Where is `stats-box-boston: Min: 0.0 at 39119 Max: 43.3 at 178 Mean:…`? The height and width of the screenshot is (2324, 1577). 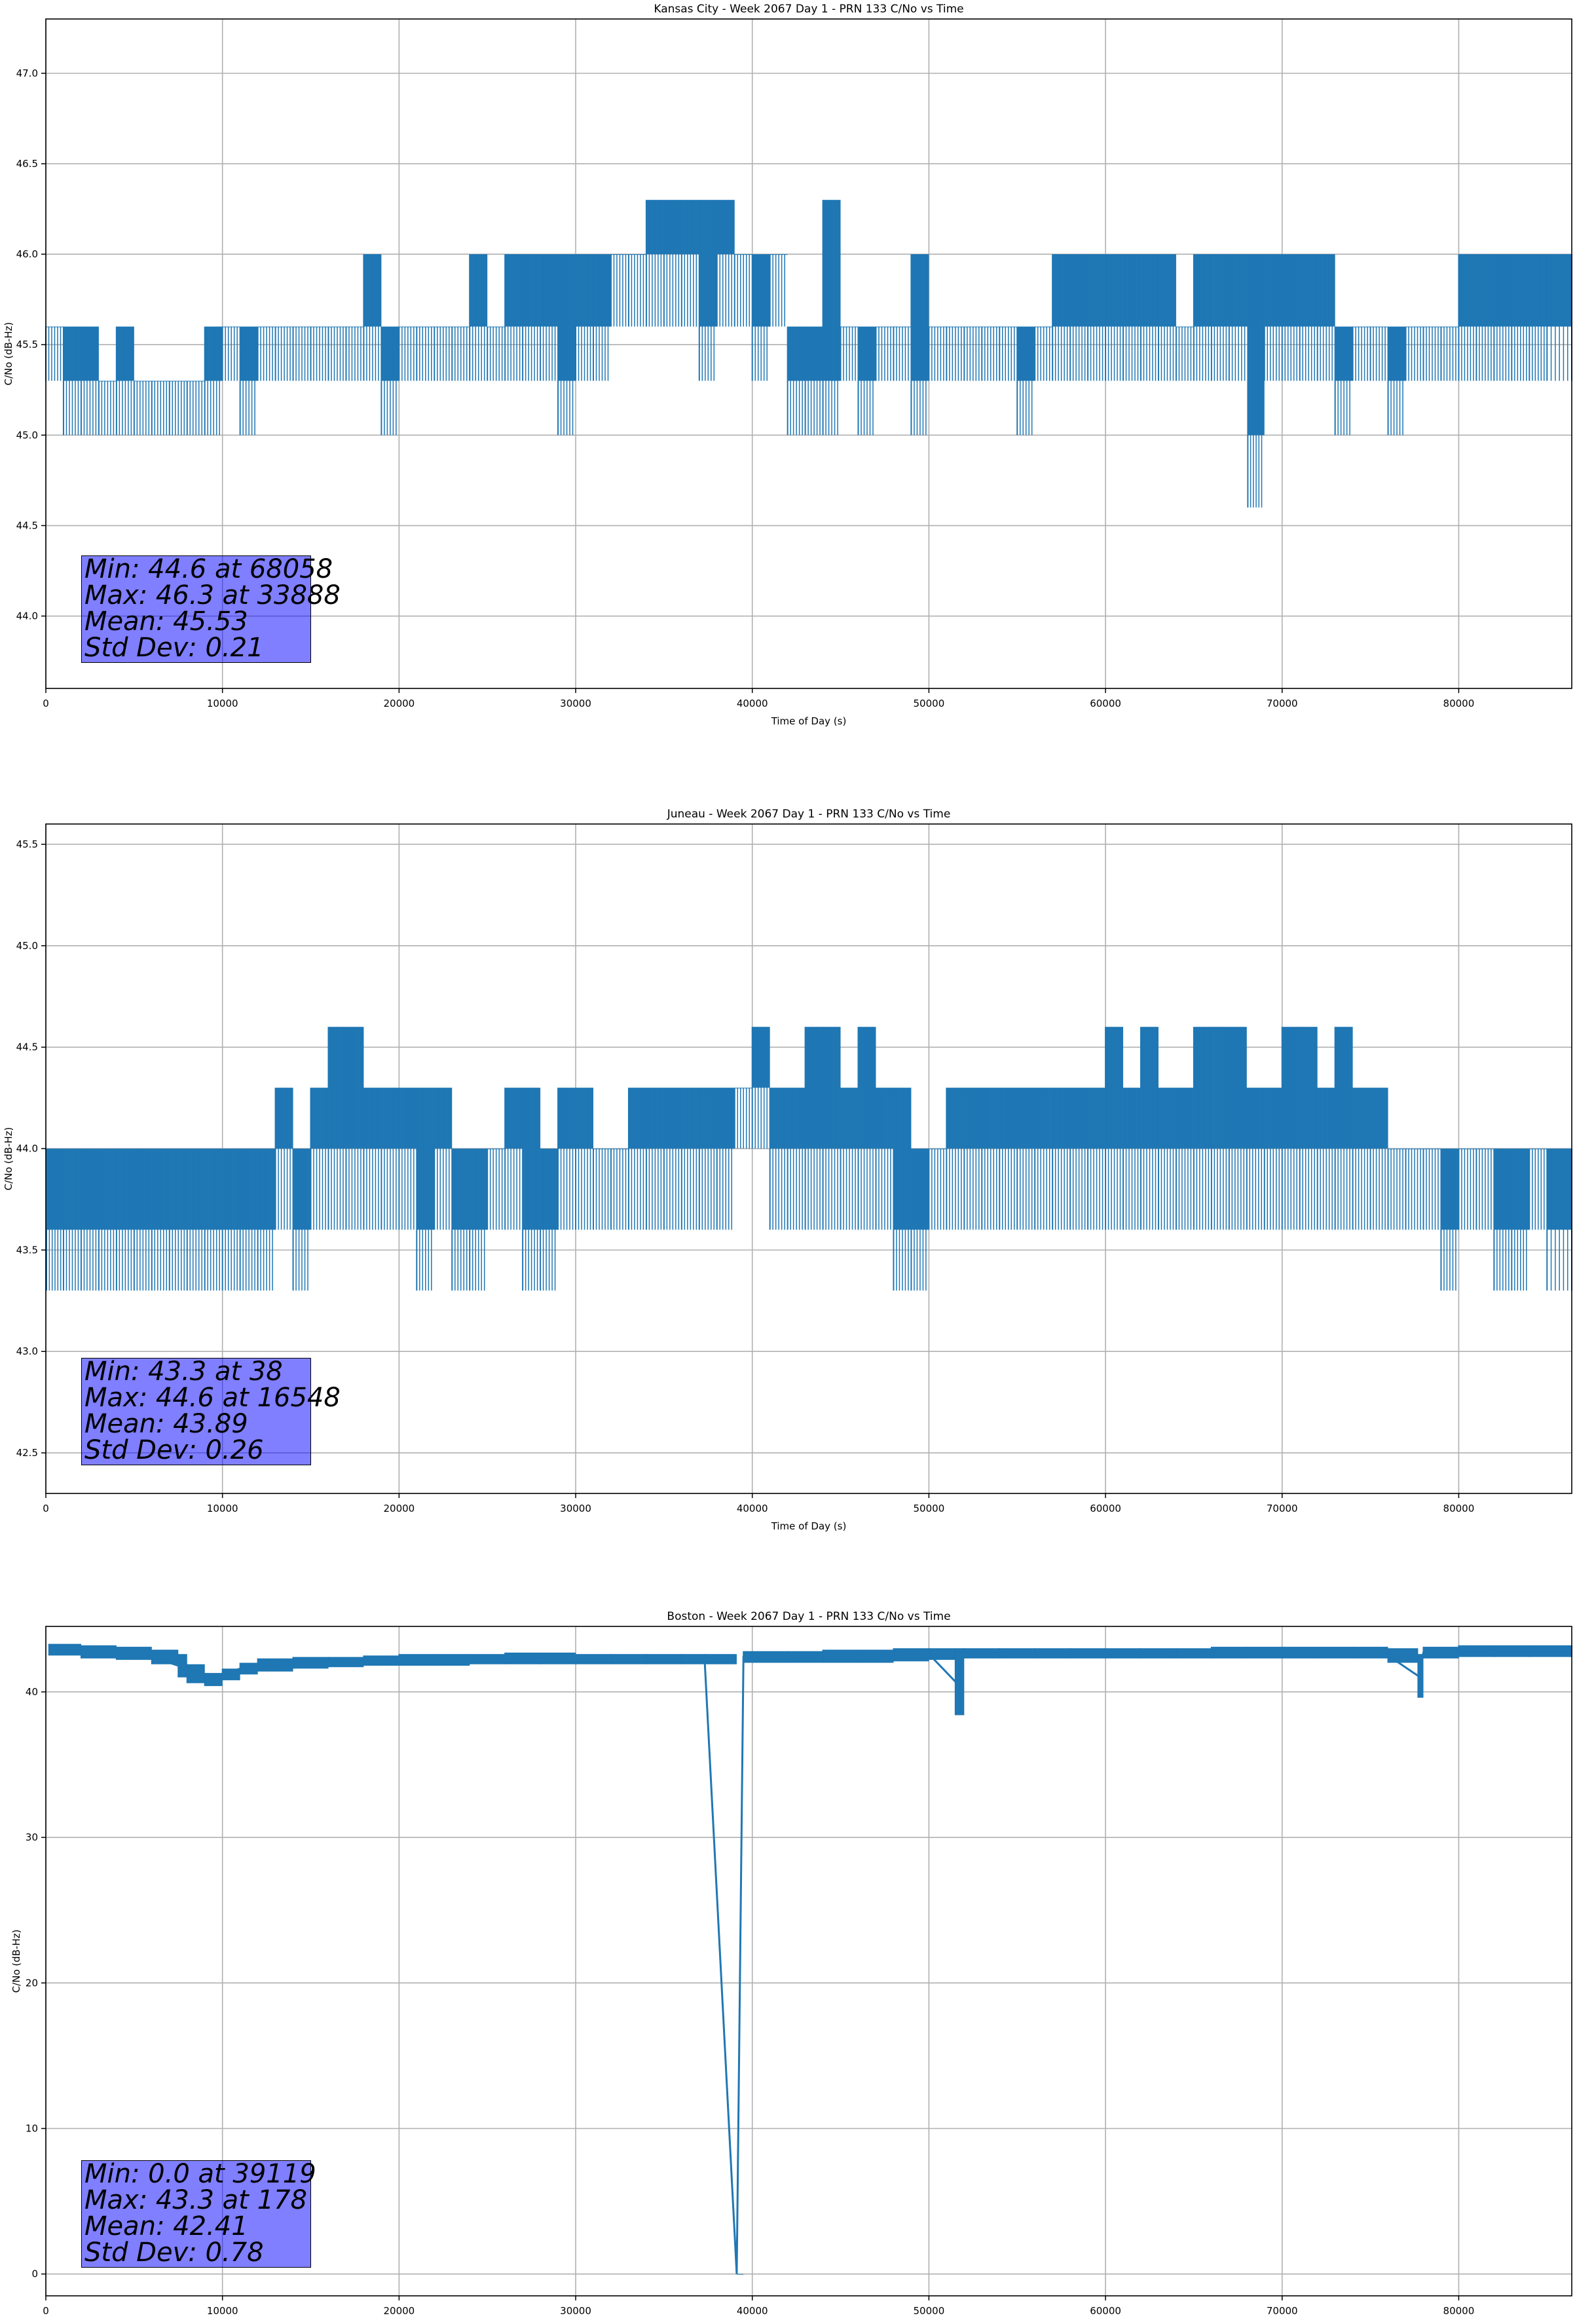 stats-box-boston: Min: 0.0 at 39119 Max: 43.3 at 178 Mean:… is located at coordinates (198, 2213).